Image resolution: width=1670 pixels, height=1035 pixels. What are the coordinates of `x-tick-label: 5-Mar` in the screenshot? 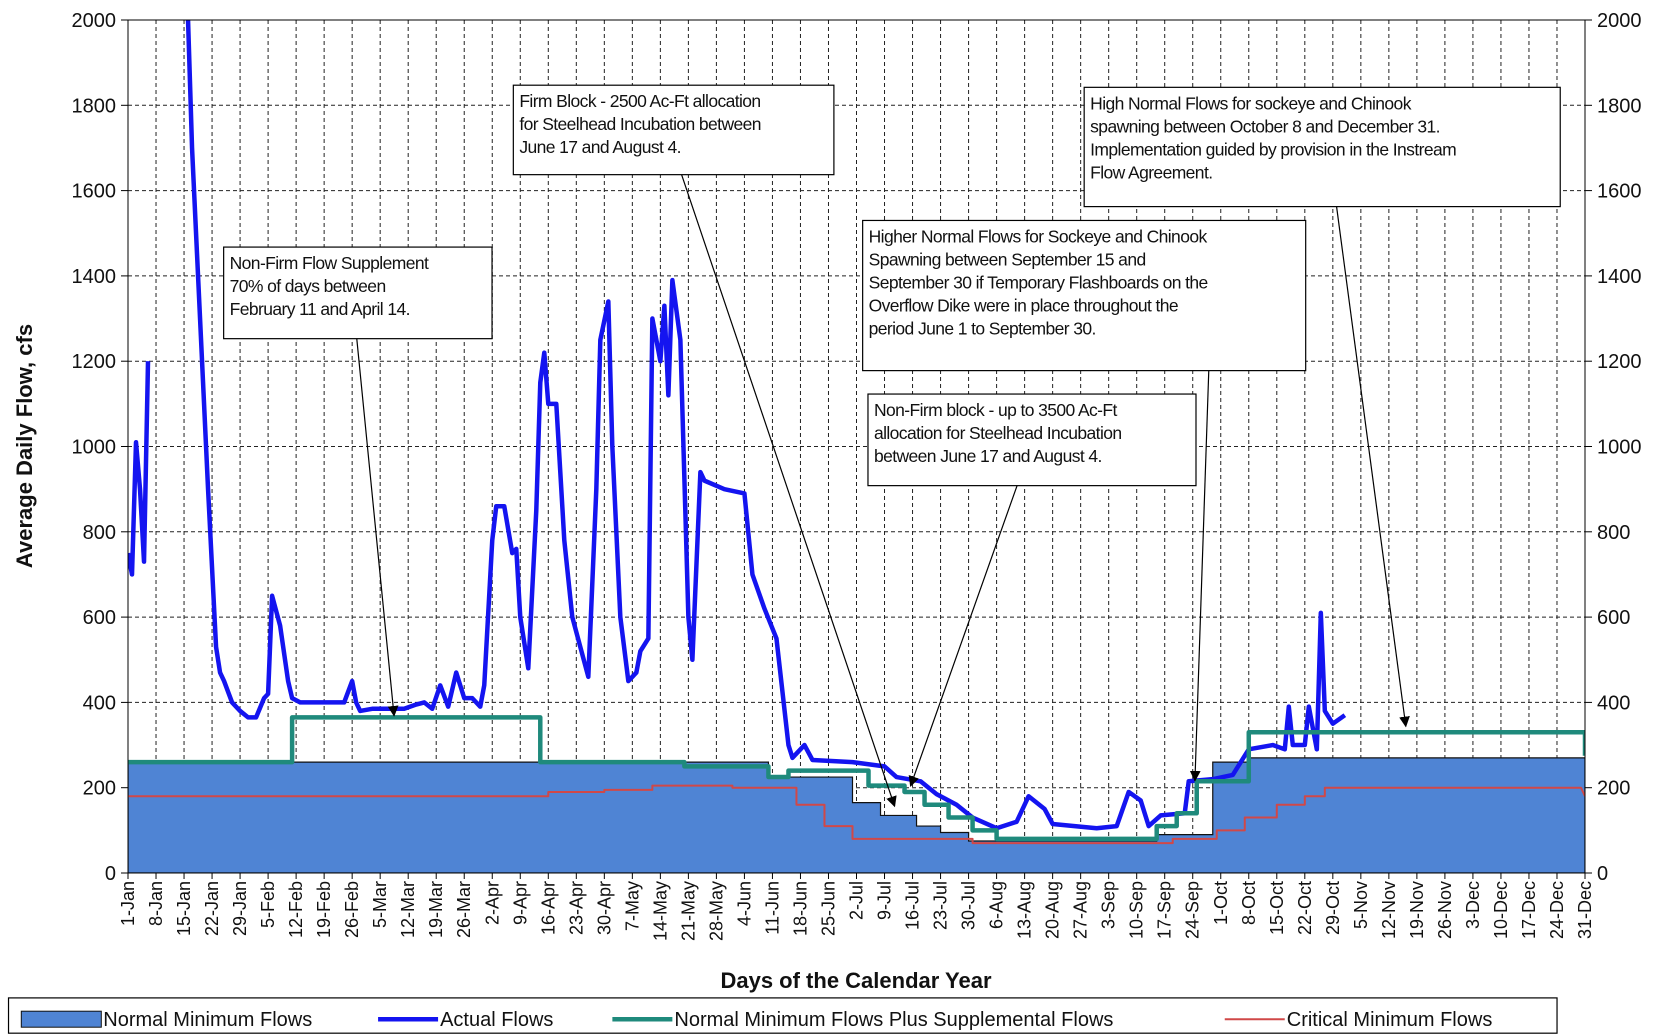 It's located at (380, 904).